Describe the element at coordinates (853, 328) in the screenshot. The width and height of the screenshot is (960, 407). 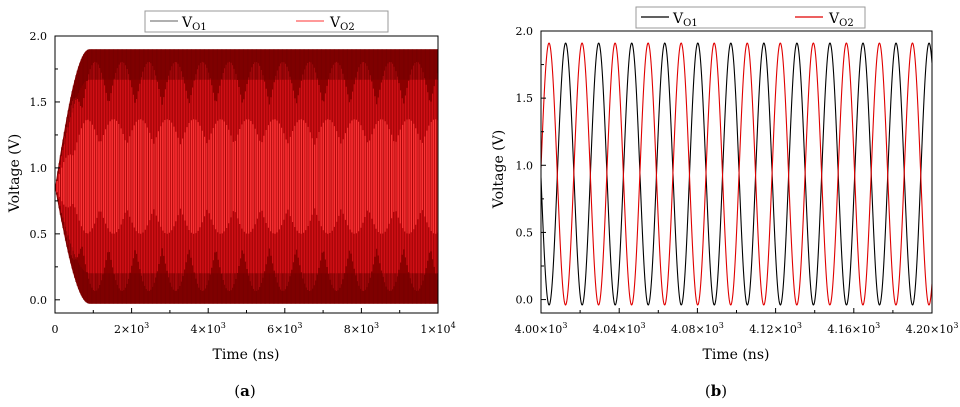
I see `panel-b-x-tick-label: 4.16×10³` at that location.